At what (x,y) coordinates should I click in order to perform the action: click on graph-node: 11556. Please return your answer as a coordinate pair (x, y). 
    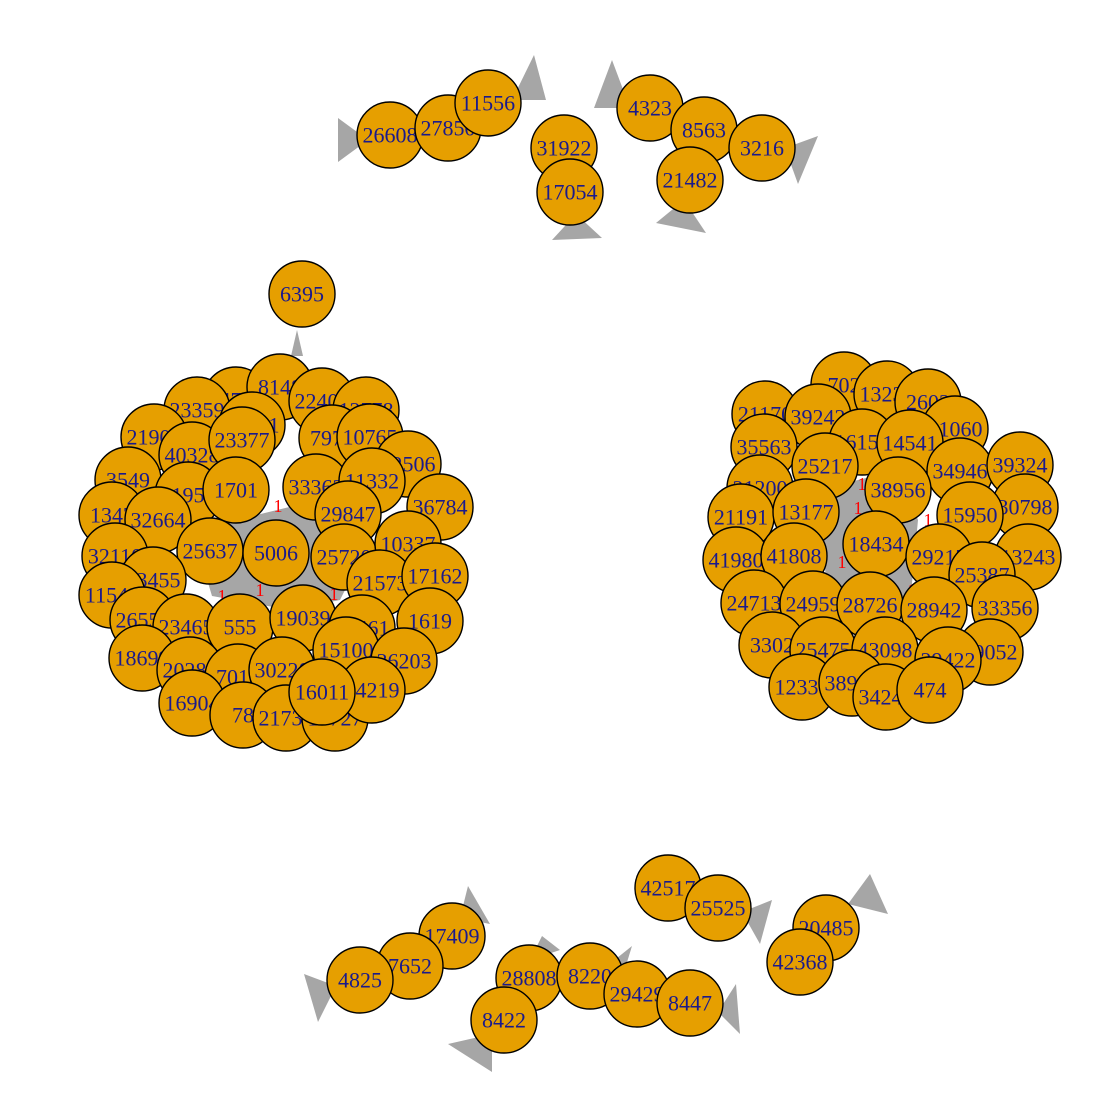
    Looking at the image, I should click on (488, 103).